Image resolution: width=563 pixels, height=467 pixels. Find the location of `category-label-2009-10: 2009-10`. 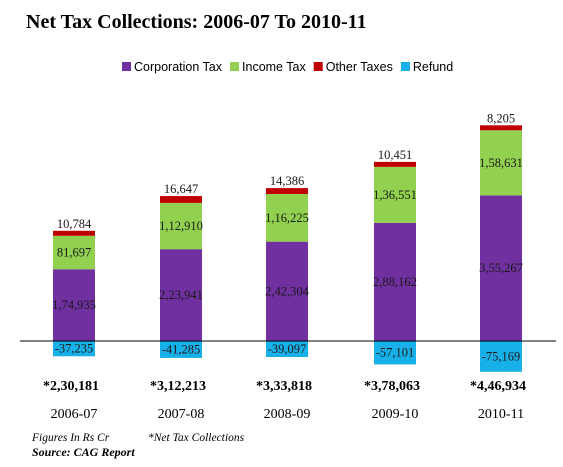

category-label-2009-10: 2009-10 is located at coordinates (395, 414).